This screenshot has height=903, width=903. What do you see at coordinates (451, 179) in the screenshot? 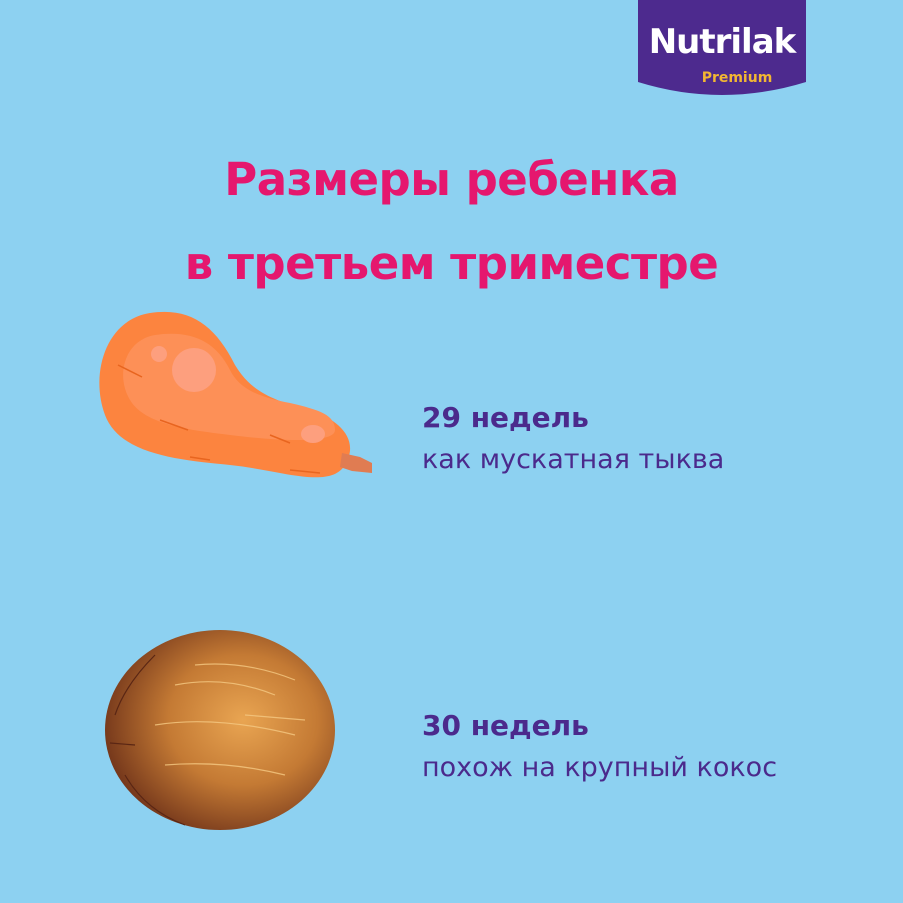
I see `title-line-1: Размеры ребенка` at bounding box center [451, 179].